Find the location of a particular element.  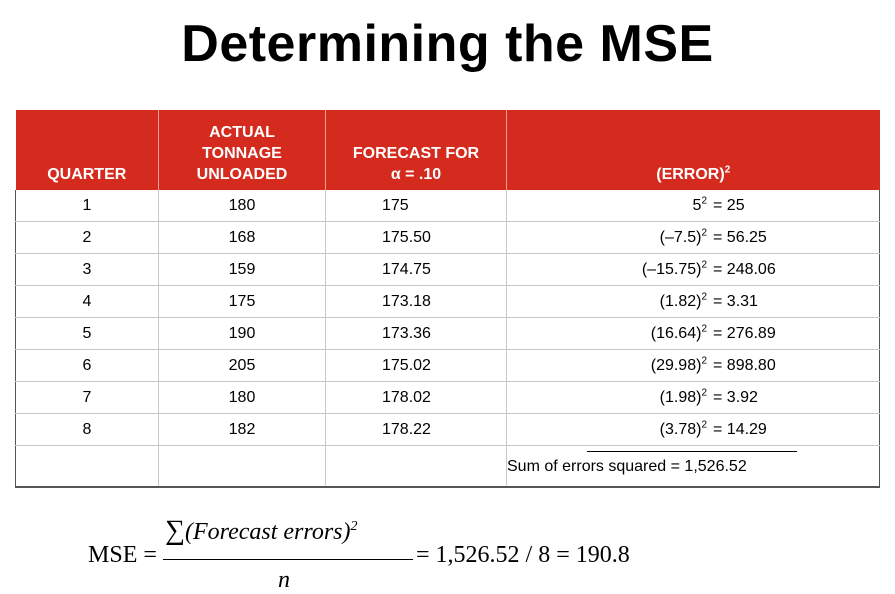

cell-error: (–15.75)2 = 248.06 is located at coordinates (693, 269).